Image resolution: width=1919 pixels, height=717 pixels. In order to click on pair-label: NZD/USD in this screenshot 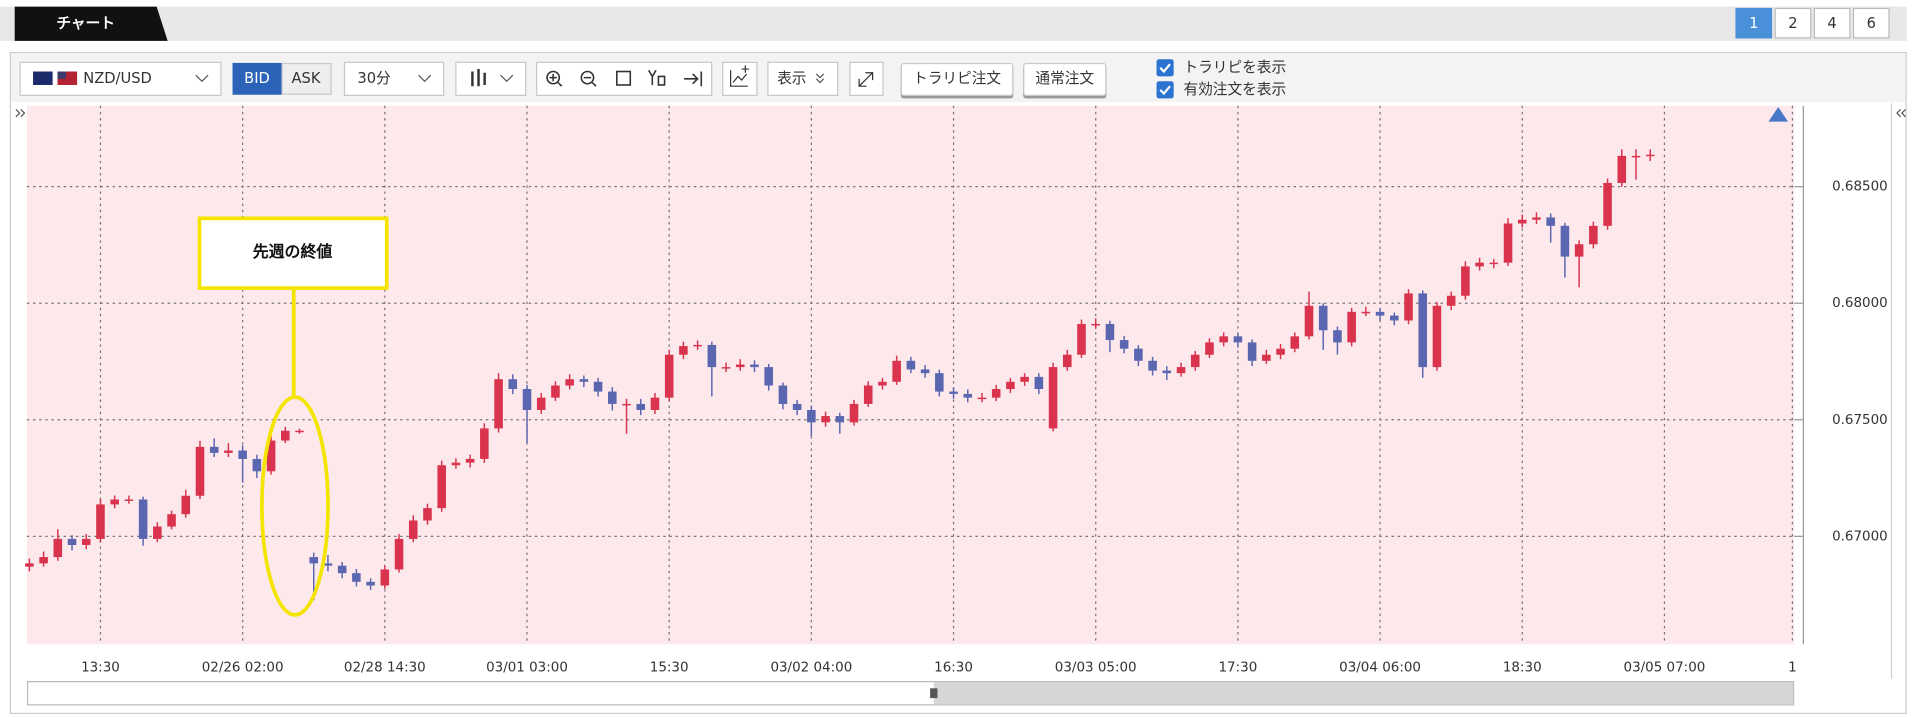, I will do `click(117, 78)`.